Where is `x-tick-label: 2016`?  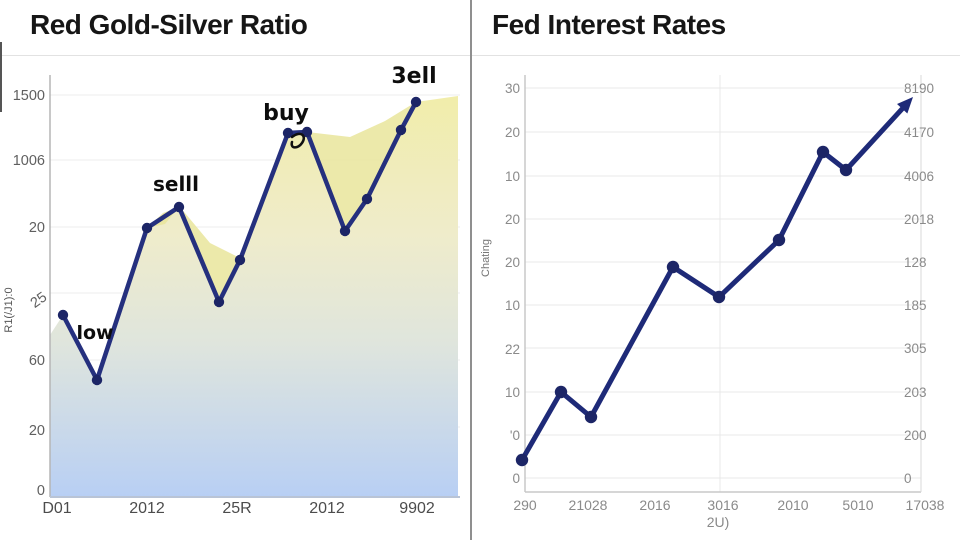
x-tick-label: 2016 is located at coordinates (654, 505).